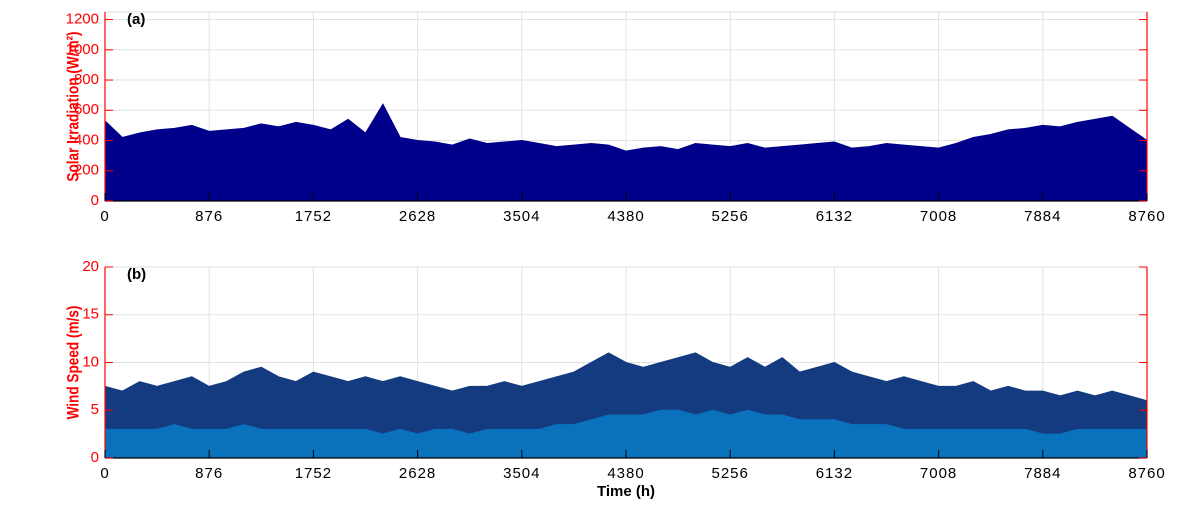  I want to click on panel-label: (a), so click(136, 19).